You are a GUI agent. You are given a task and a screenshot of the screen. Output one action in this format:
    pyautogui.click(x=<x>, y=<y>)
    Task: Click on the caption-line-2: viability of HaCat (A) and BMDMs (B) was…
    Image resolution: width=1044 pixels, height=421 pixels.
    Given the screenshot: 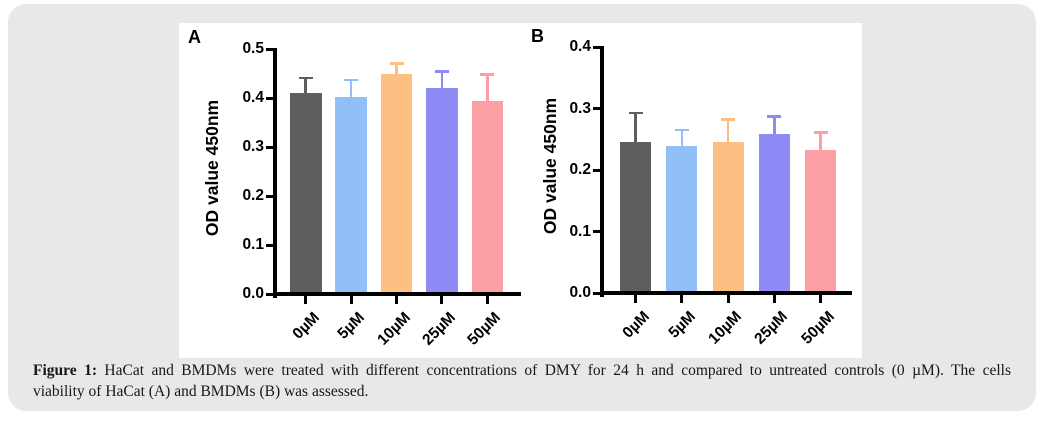 What is the action you would take?
    pyautogui.click(x=201, y=391)
    